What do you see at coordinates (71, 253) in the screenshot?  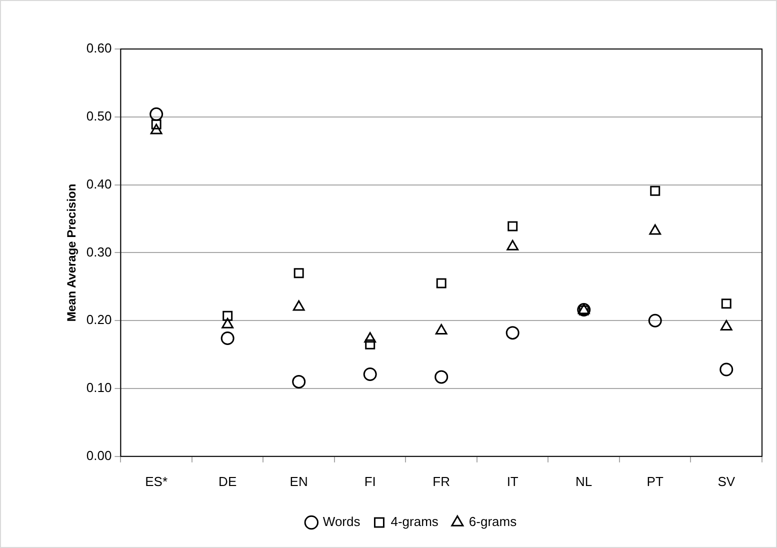 I see `y-axis-title: Mean Average Precision` at bounding box center [71, 253].